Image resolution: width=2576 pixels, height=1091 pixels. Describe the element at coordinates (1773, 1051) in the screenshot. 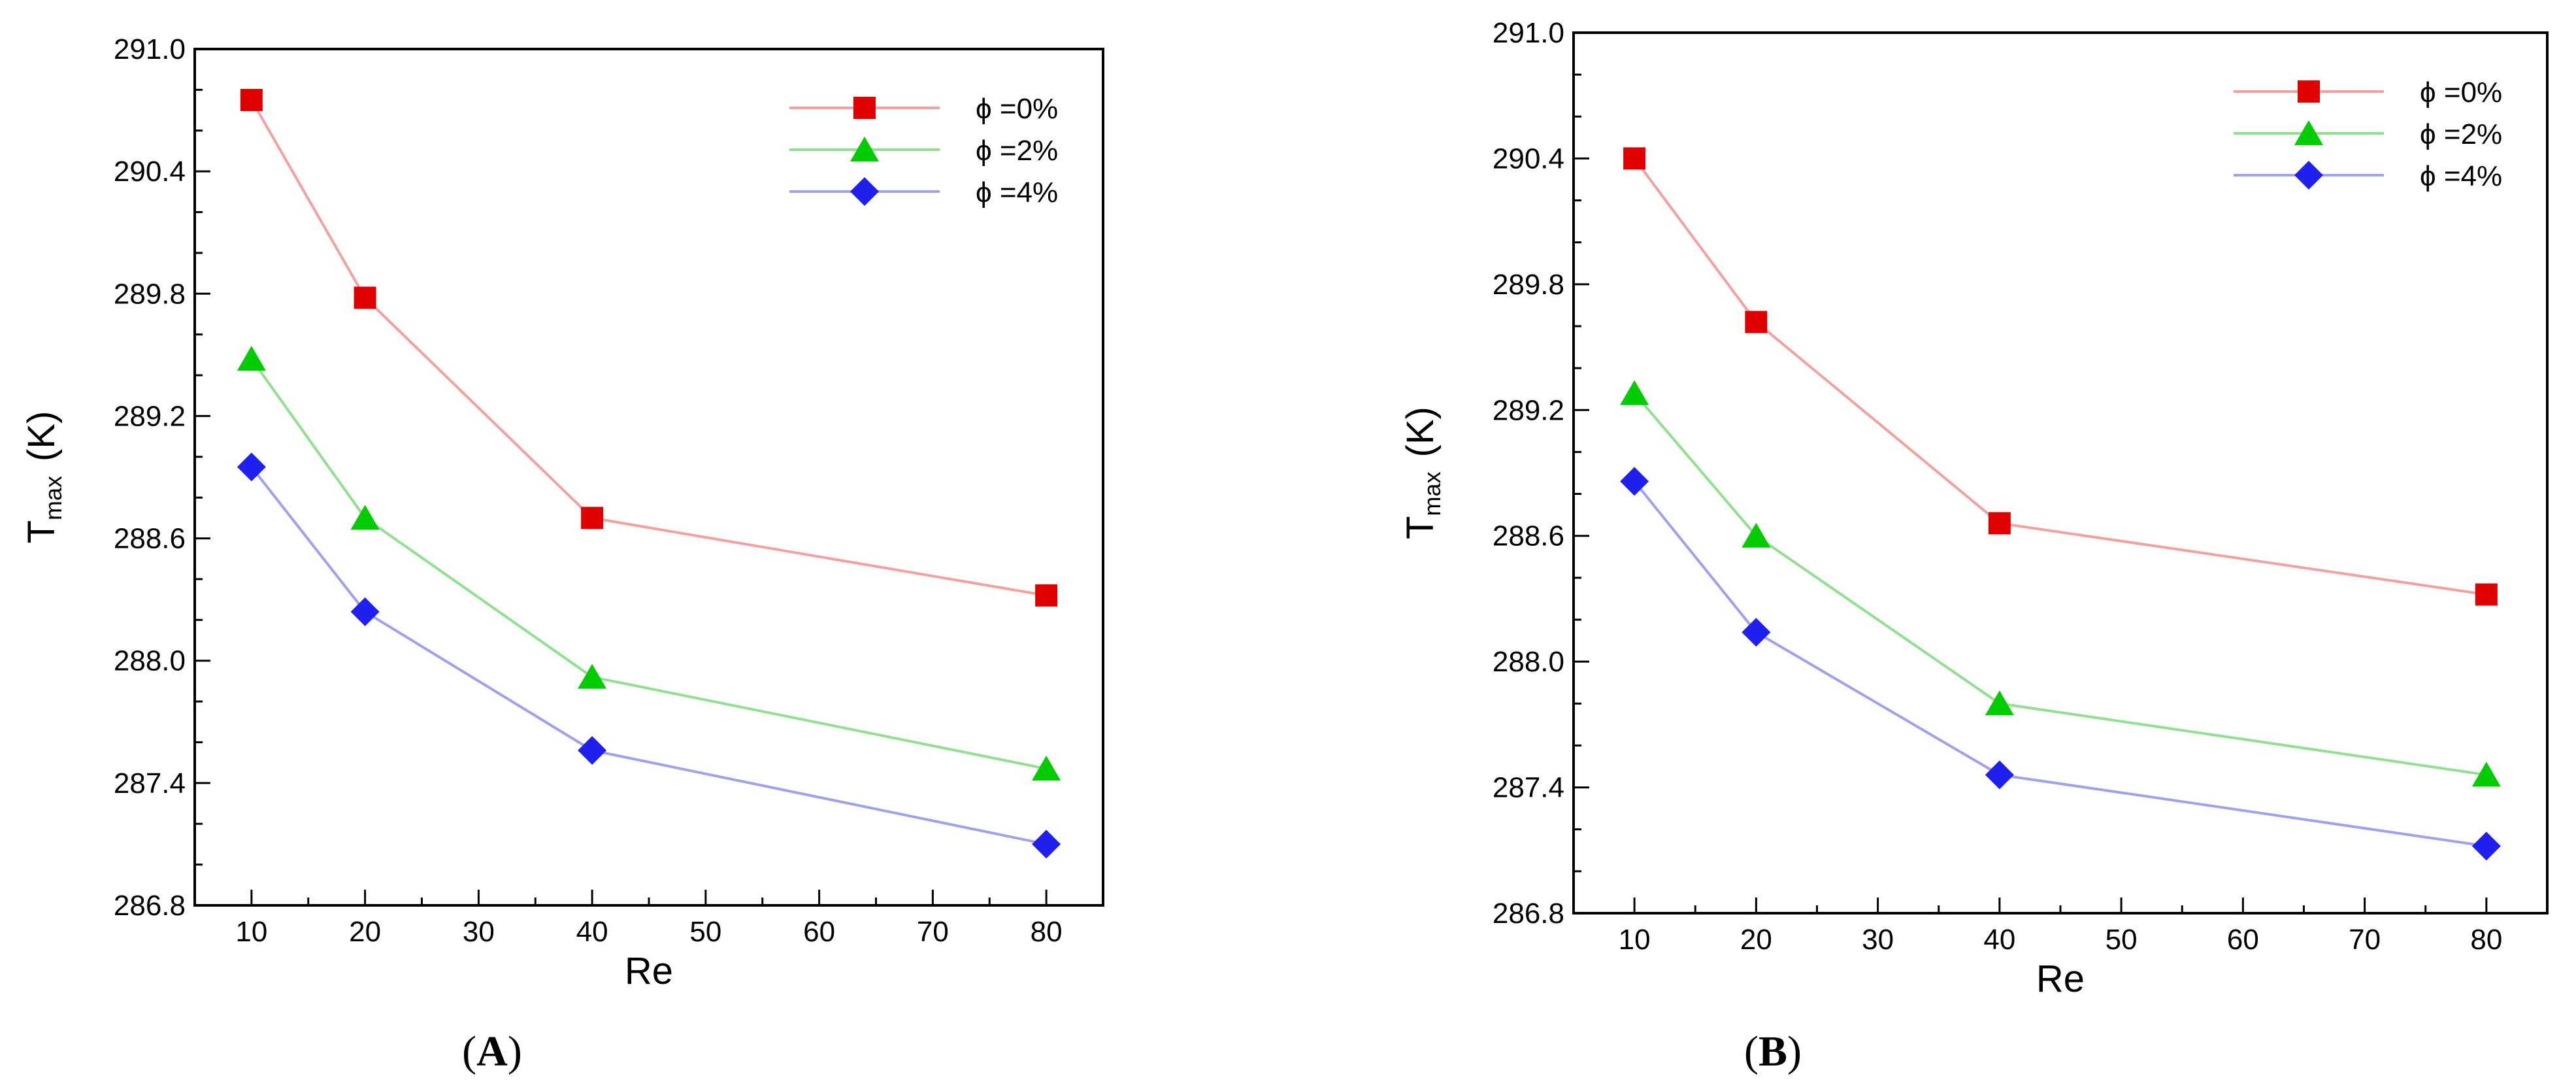

I see `panel-caption: (B)` at that location.